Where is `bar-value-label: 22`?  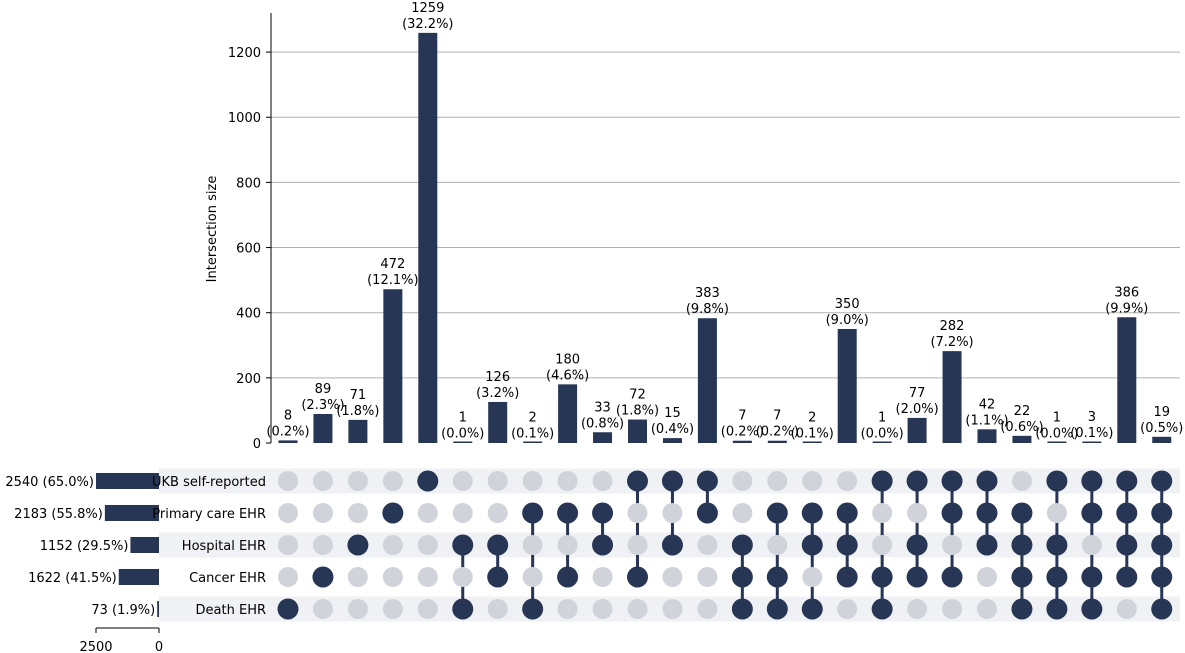 bar-value-label: 22 is located at coordinates (1022, 411).